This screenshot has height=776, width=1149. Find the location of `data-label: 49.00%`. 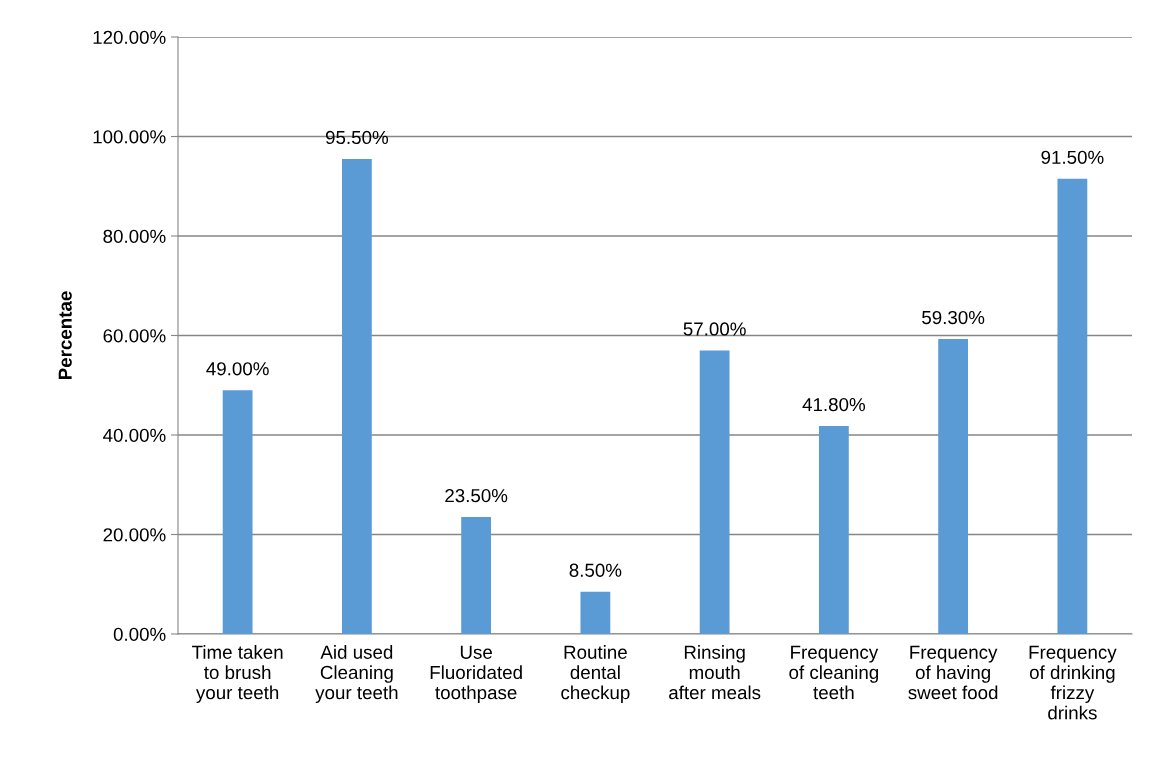

data-label: 49.00% is located at coordinates (237, 369).